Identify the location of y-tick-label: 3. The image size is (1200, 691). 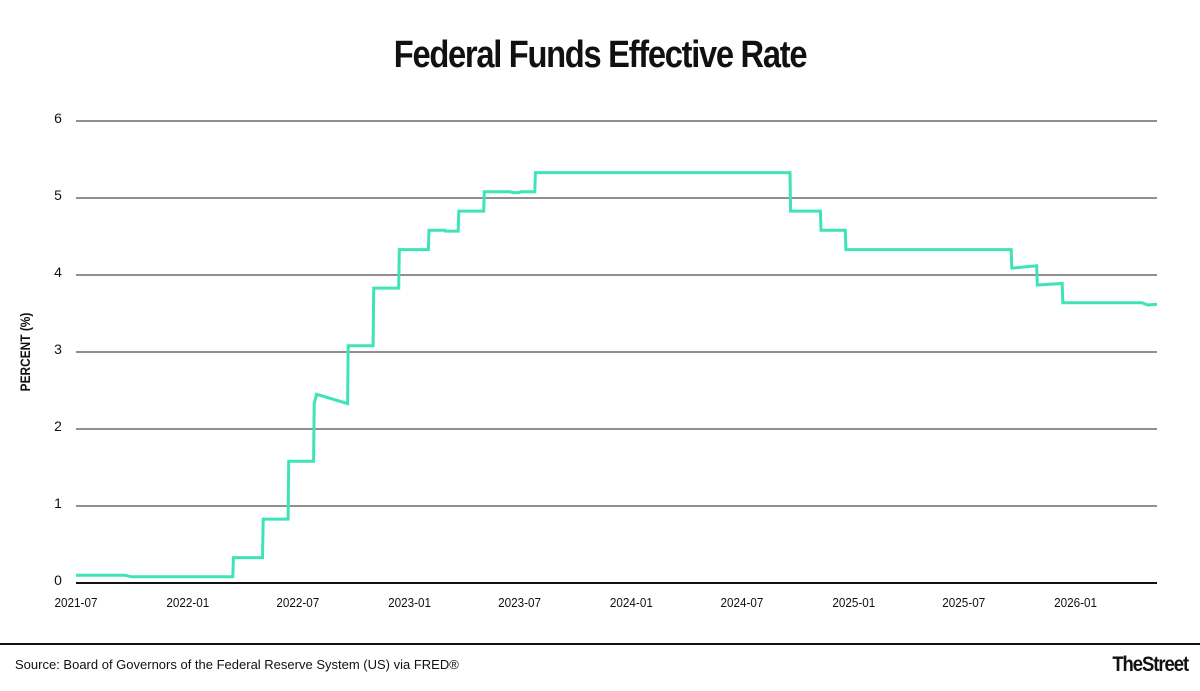
(58, 349).